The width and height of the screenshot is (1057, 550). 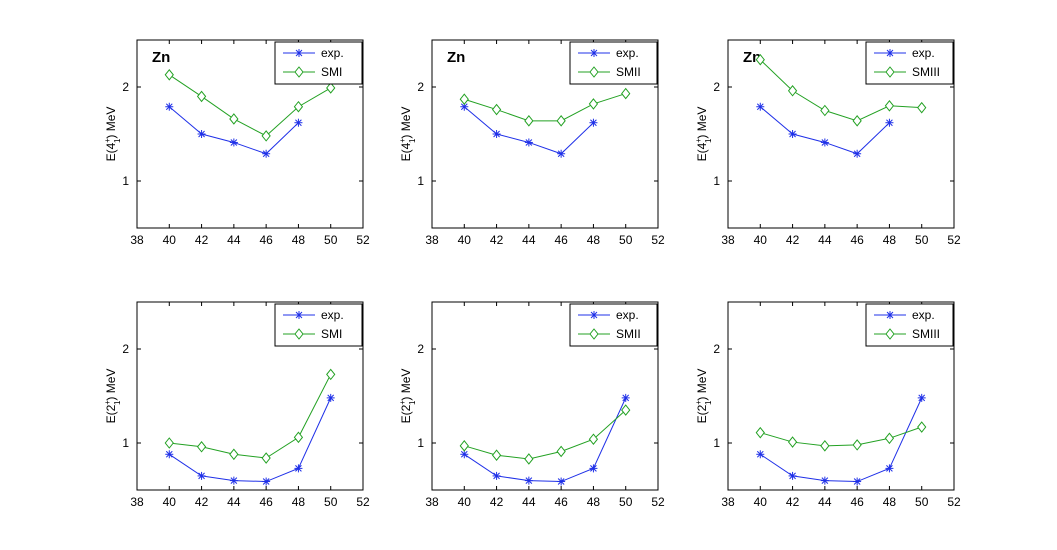 I want to click on legend-diamond-marker, so click(x=594, y=334).